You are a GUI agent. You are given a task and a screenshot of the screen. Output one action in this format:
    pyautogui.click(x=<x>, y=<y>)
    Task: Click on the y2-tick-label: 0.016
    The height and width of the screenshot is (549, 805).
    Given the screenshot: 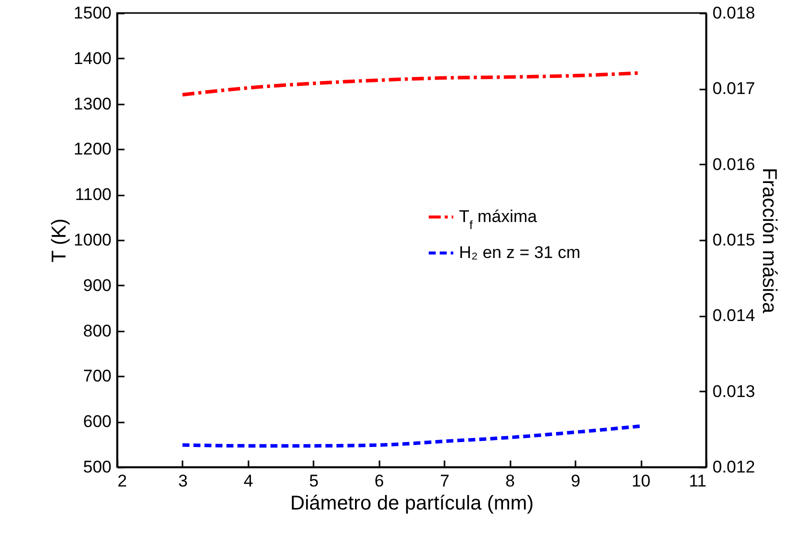 What is the action you would take?
    pyautogui.click(x=734, y=164)
    